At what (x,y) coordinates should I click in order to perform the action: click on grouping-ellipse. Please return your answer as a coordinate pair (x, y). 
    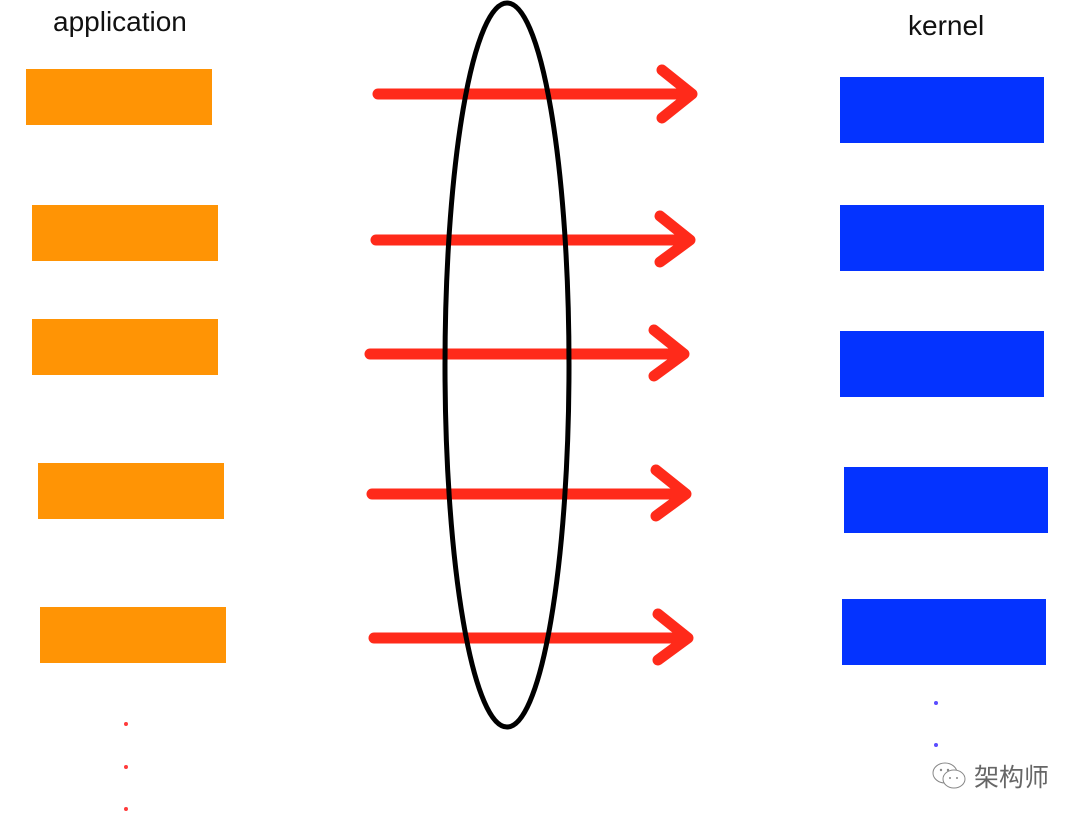
    Looking at the image, I should click on (507, 365).